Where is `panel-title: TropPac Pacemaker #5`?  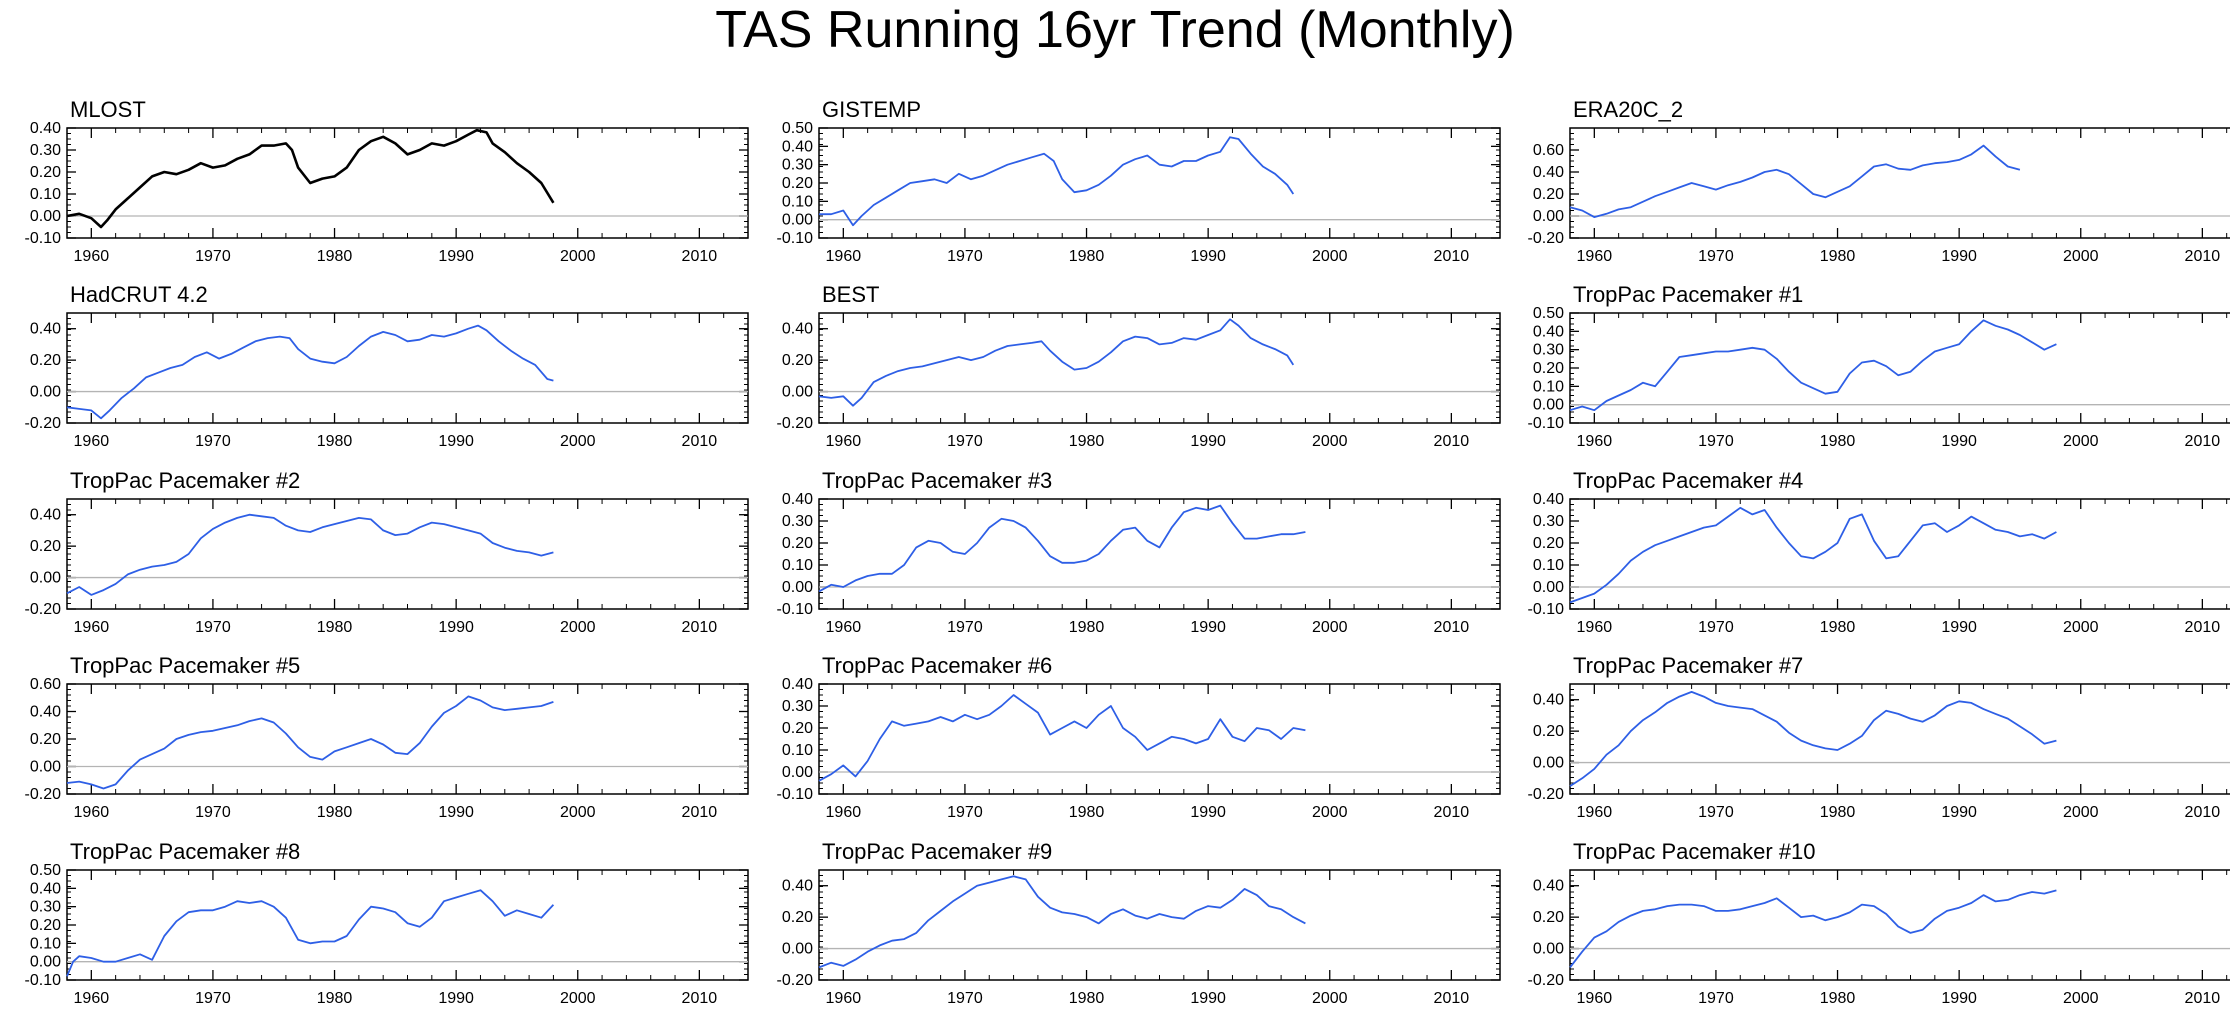
panel-title: TropPac Pacemaker #5 is located at coordinates (185, 665).